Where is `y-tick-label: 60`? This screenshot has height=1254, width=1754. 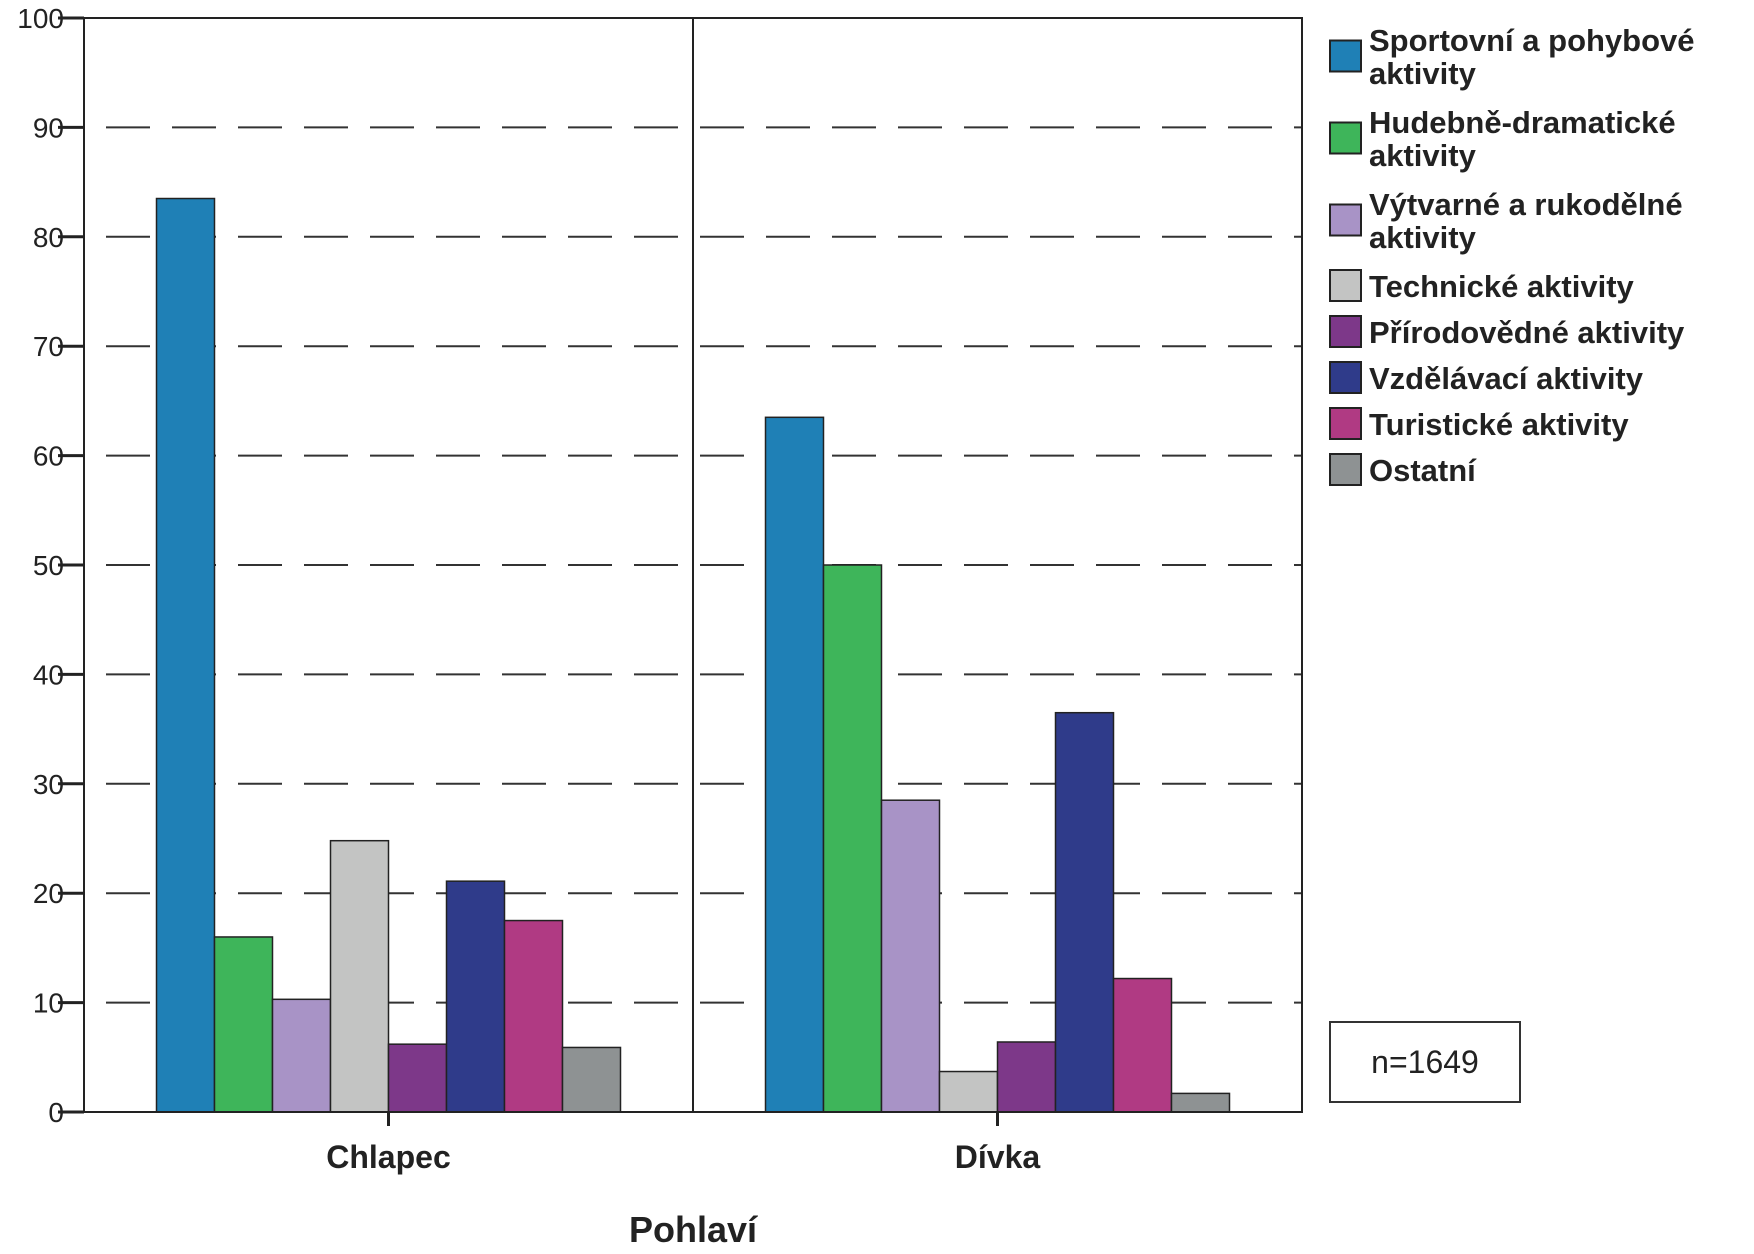 y-tick-label: 60 is located at coordinates (48, 456).